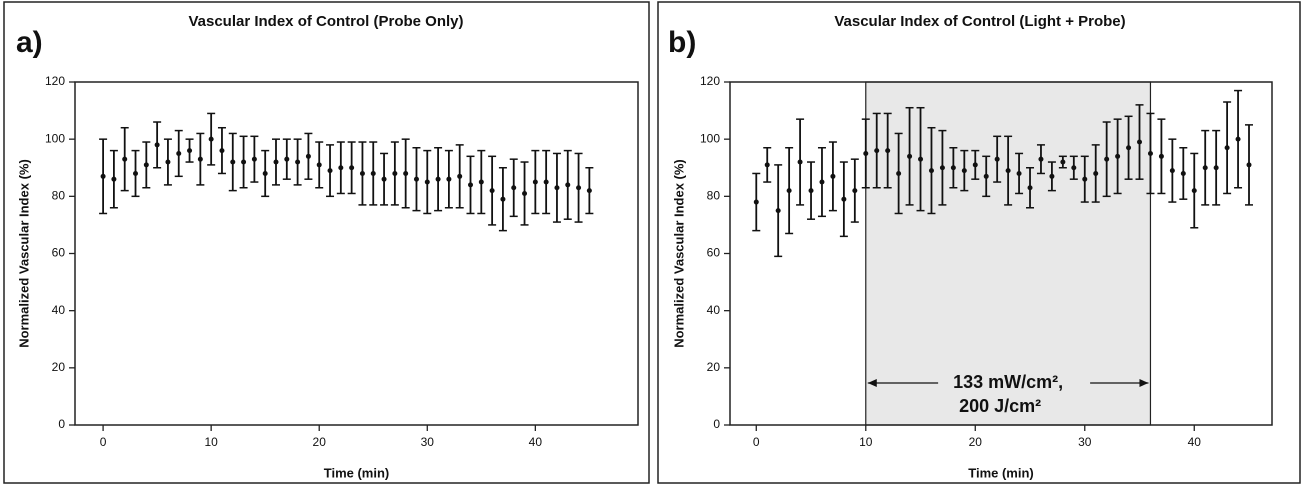 The image size is (1304, 485). Describe the element at coordinates (682, 42) in the screenshot. I see `panel-label: b)` at that location.